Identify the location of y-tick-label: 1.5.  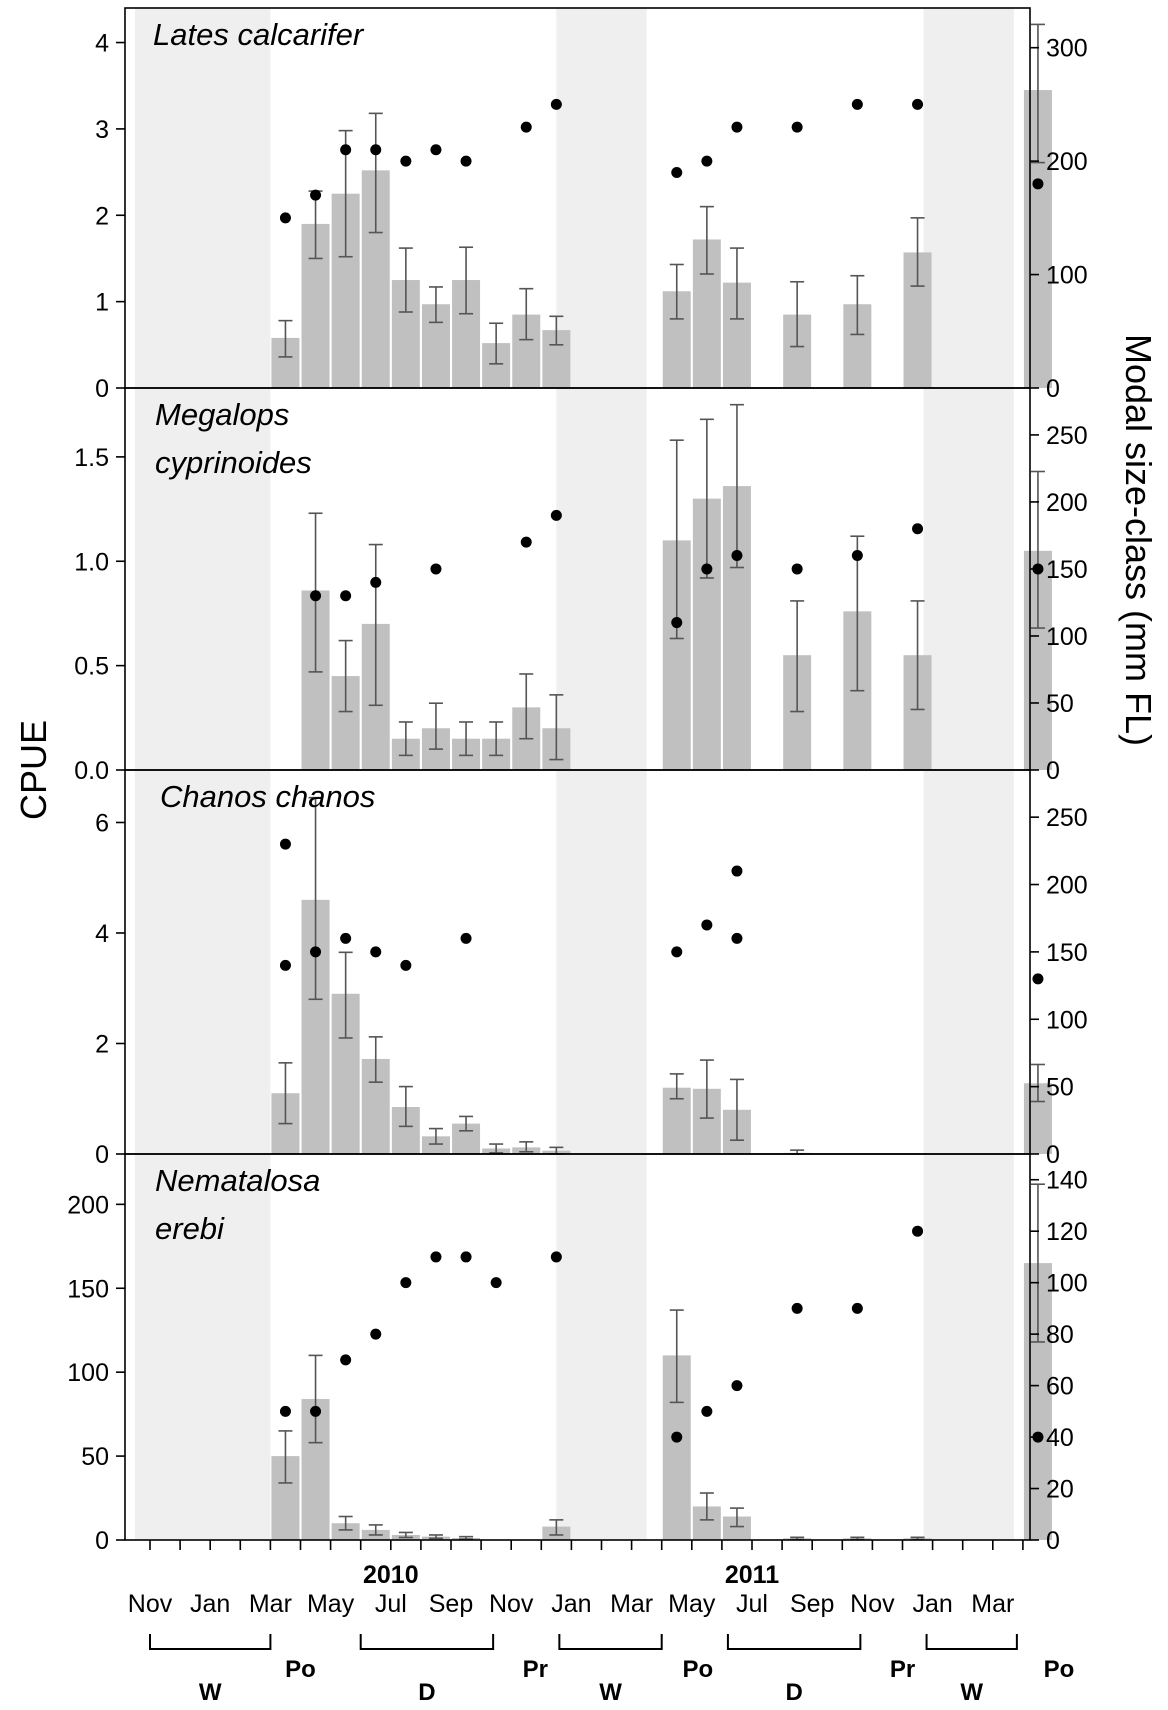
(91, 458).